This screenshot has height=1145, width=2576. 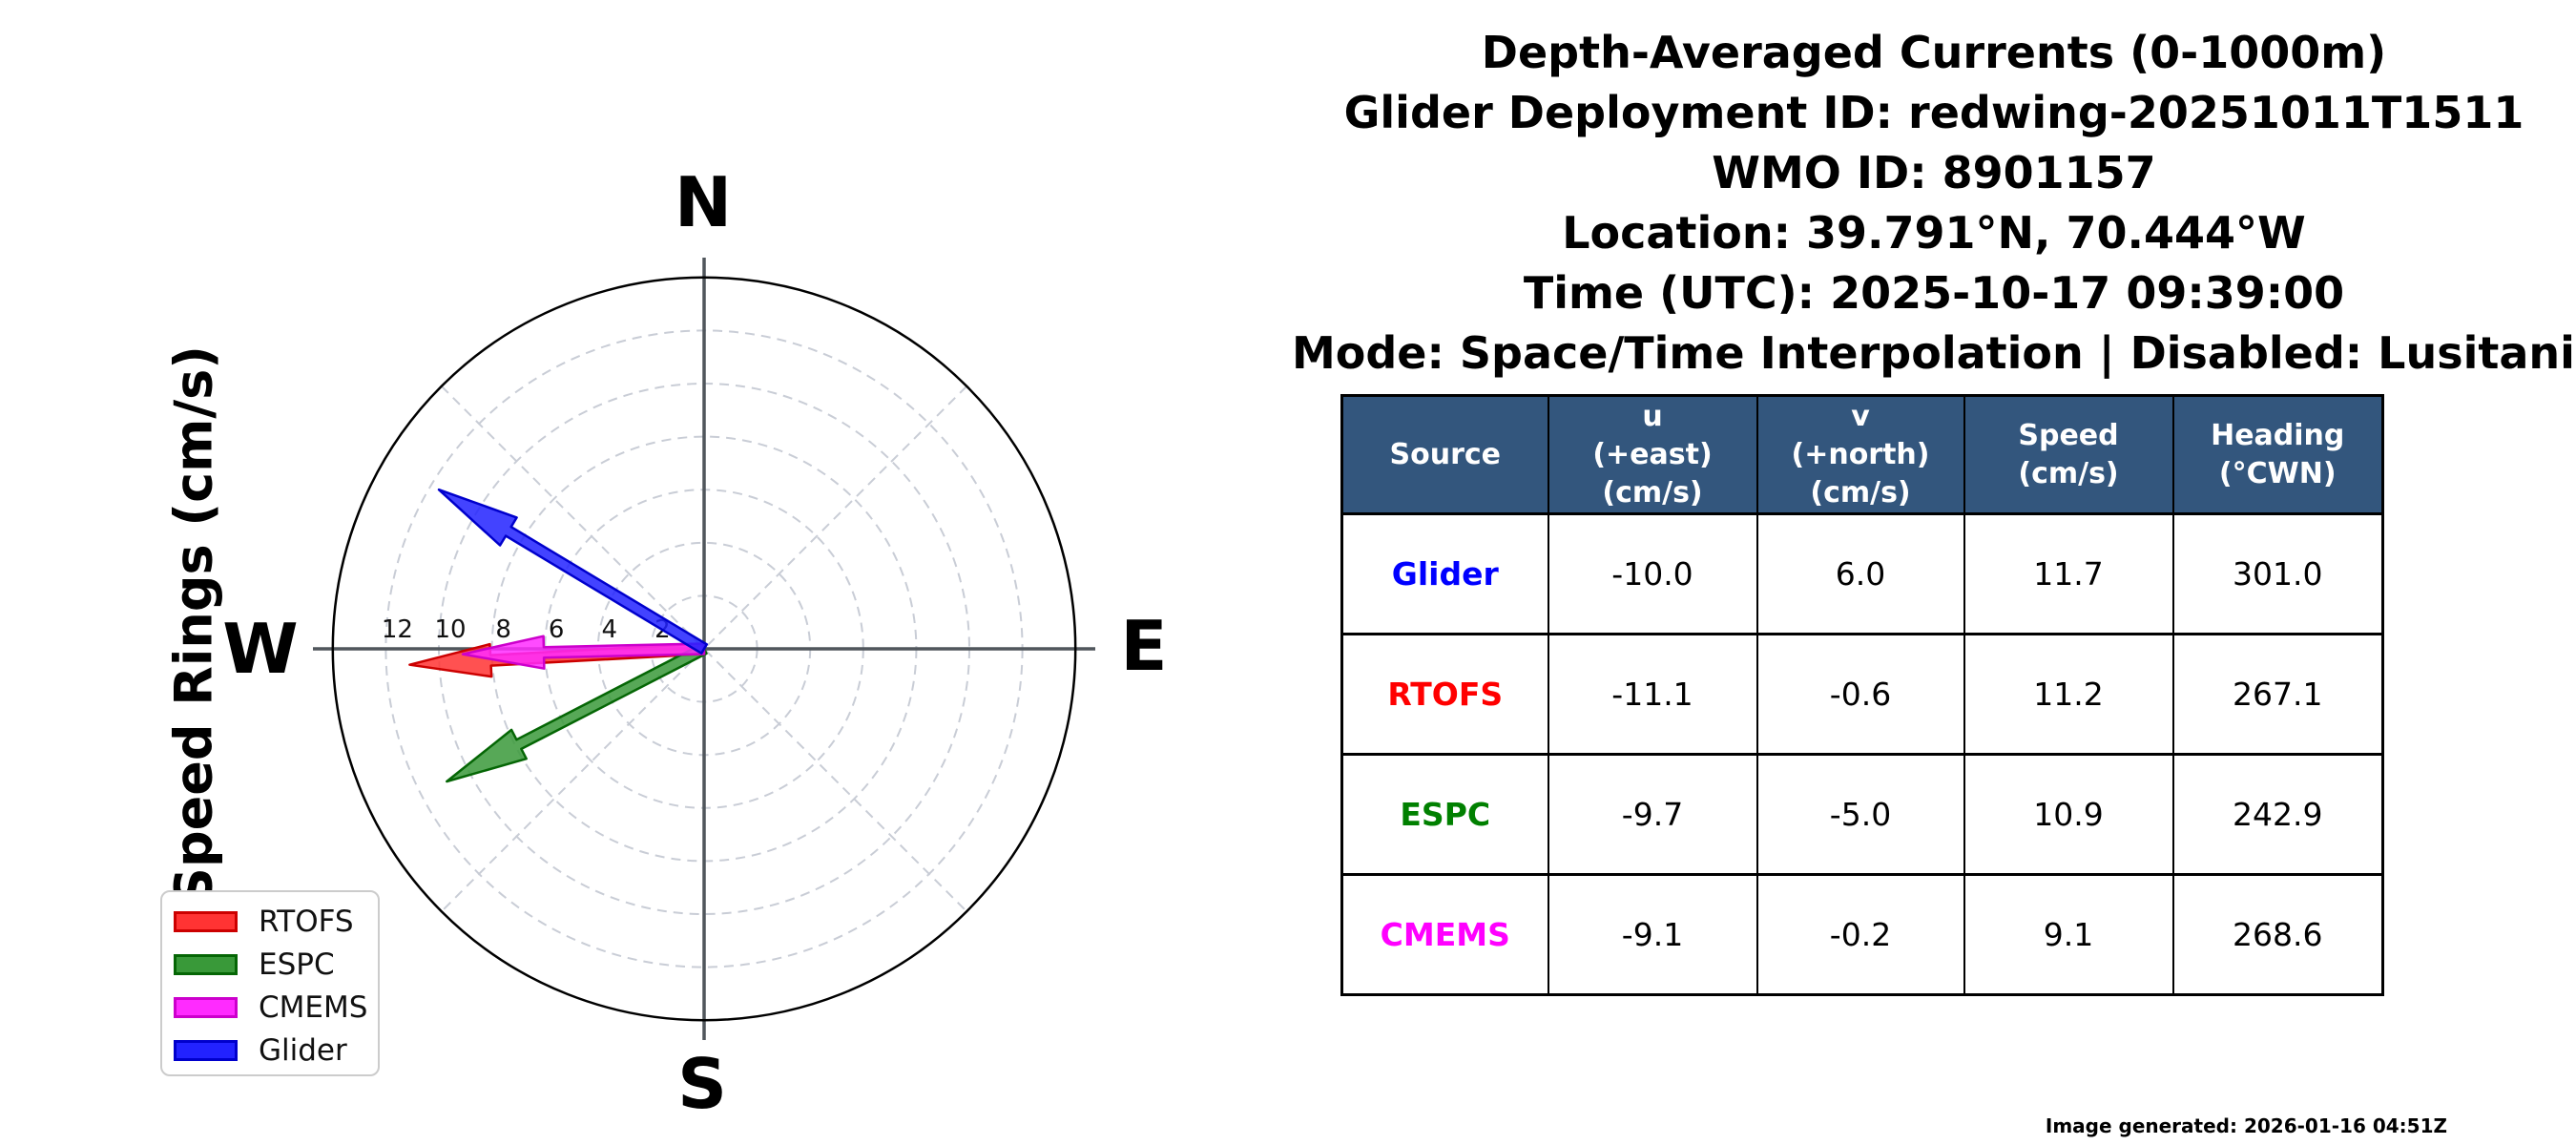 What do you see at coordinates (2068, 573) in the screenshot?
I see `speed-cell: 11.7` at bounding box center [2068, 573].